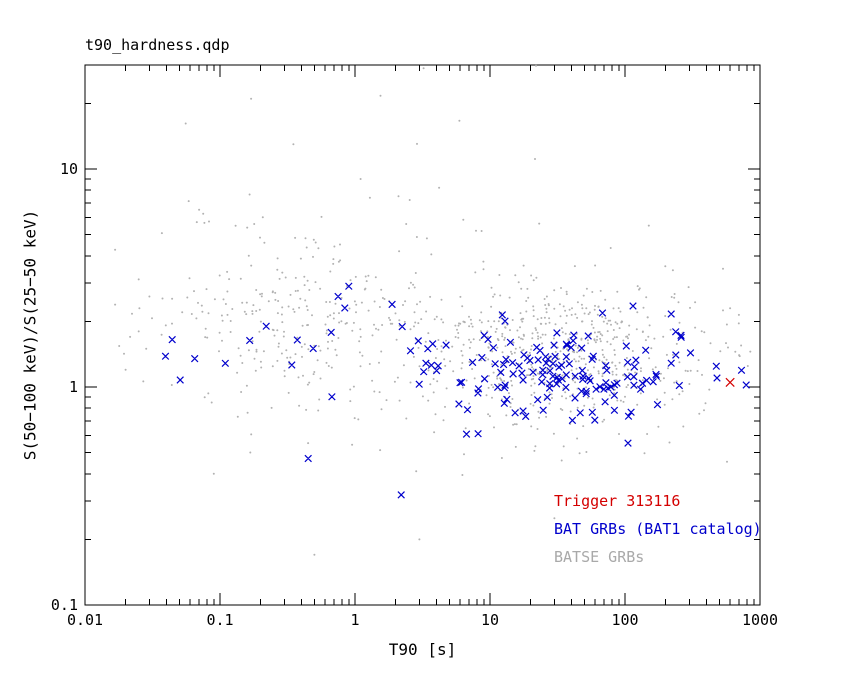 This screenshot has width=850, height=680. I want to click on x-tick-label: 10, so click(490, 620).